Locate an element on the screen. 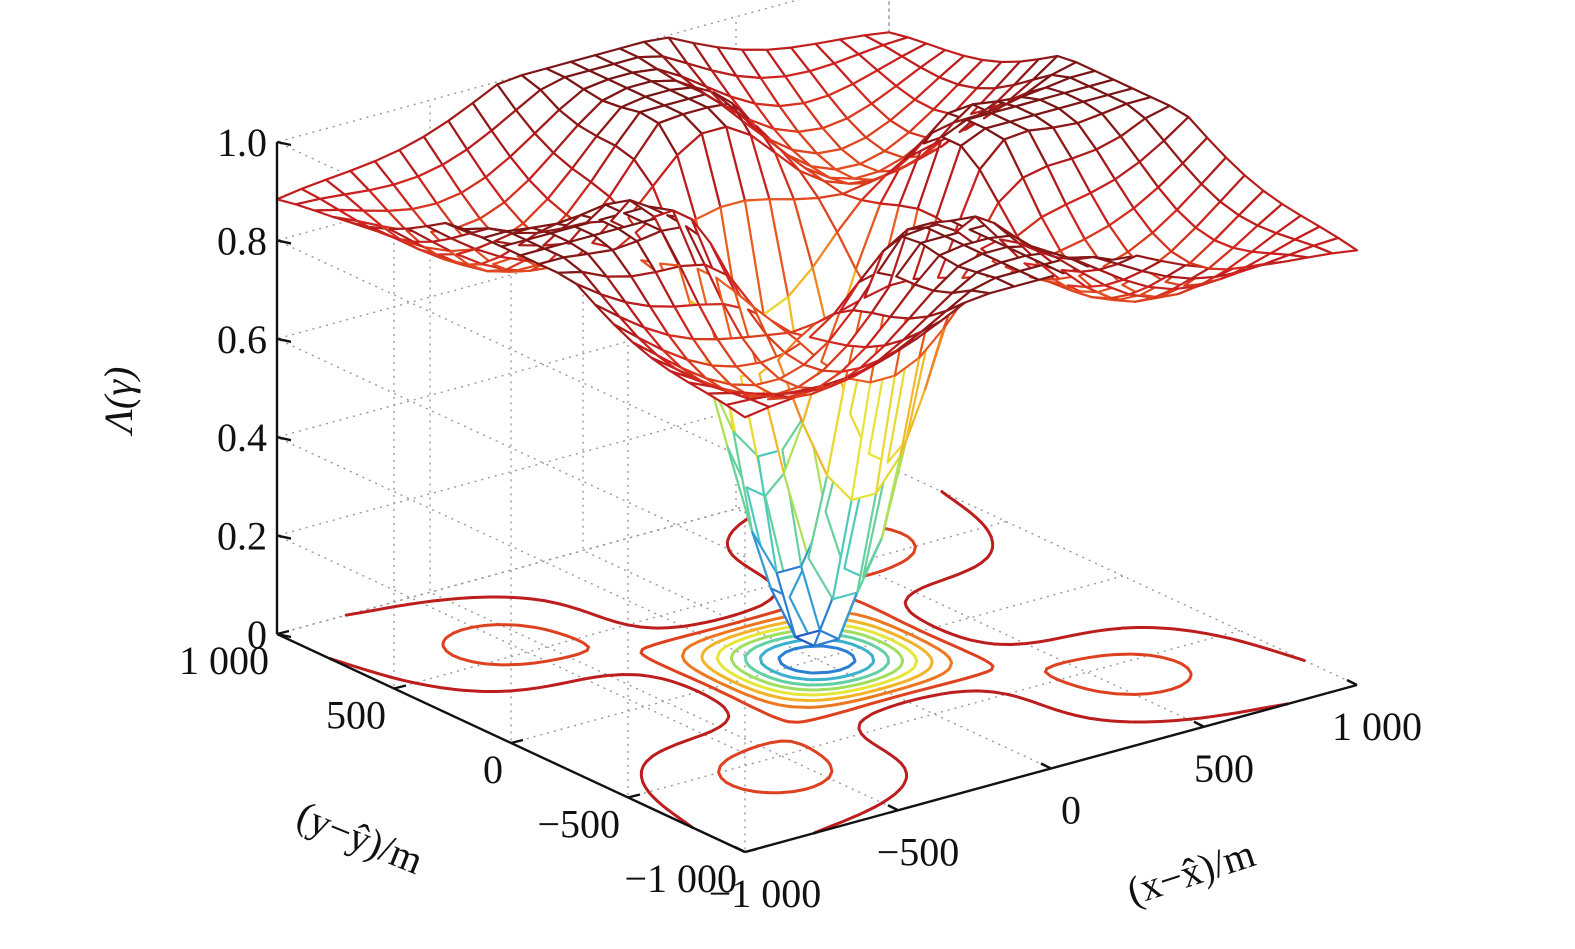 The height and width of the screenshot is (949, 1575). y-tick-label-2: 0 is located at coordinates (493, 769).